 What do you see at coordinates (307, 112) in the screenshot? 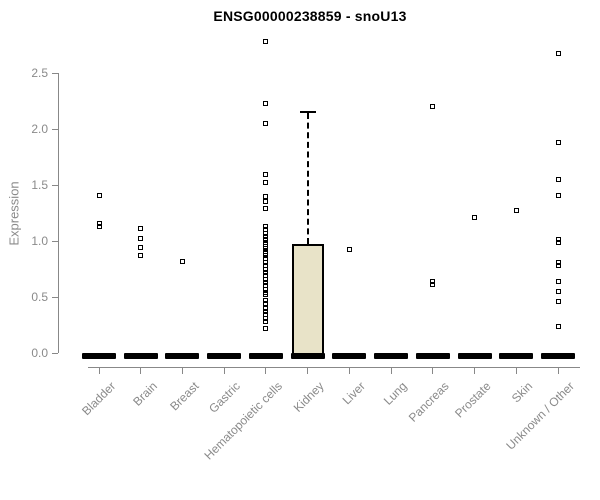
I see `whisker-cap` at bounding box center [307, 112].